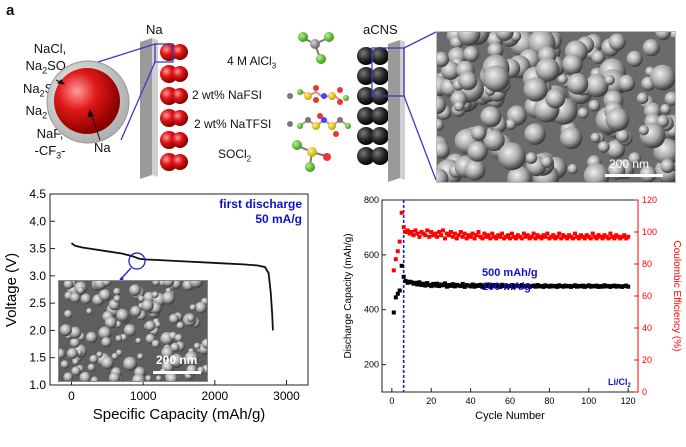 This screenshot has width=686, height=447. What do you see at coordinates (647, 328) in the screenshot?
I see `y2-tick-label: 40` at bounding box center [647, 328].